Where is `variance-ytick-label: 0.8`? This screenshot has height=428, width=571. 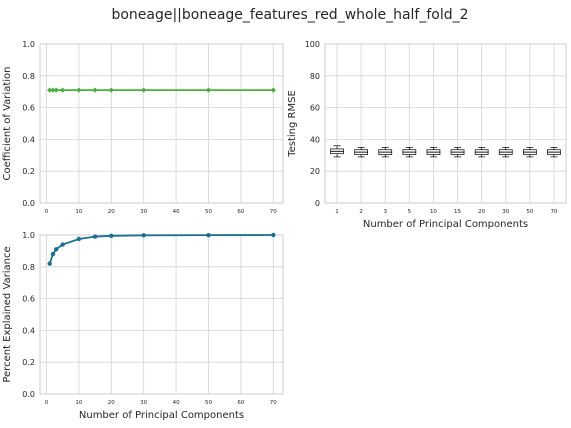
variance-ytick-label: 0.8 is located at coordinates (28, 267).